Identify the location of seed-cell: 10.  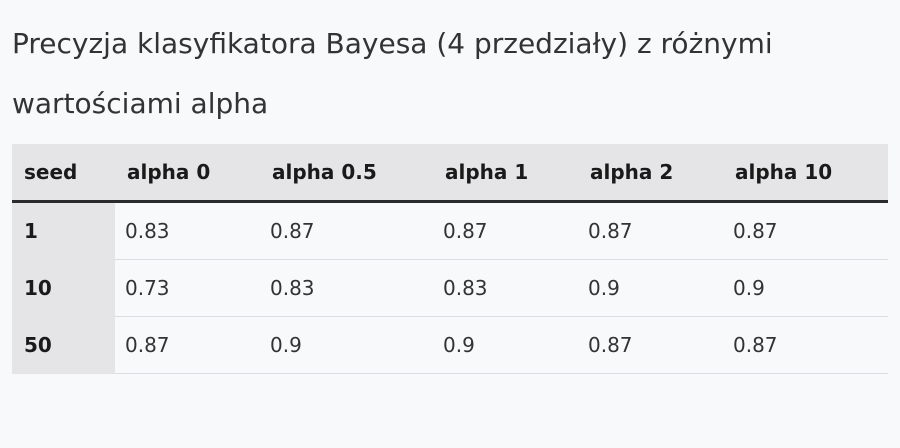
(63, 288).